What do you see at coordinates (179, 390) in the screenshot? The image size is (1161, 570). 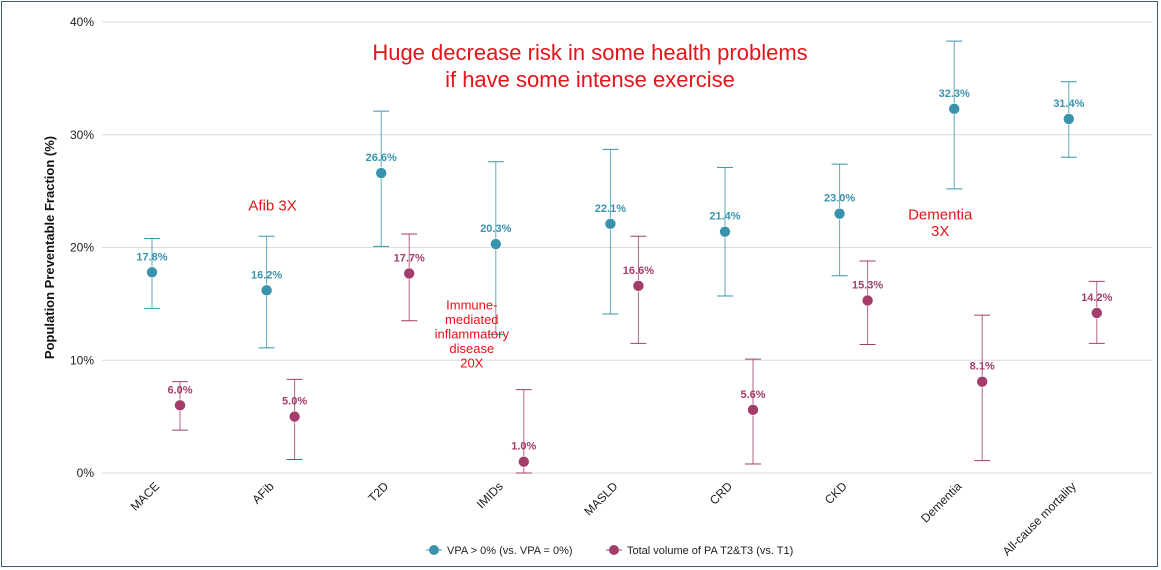 I see `data-label: 6.0%` at bounding box center [179, 390].